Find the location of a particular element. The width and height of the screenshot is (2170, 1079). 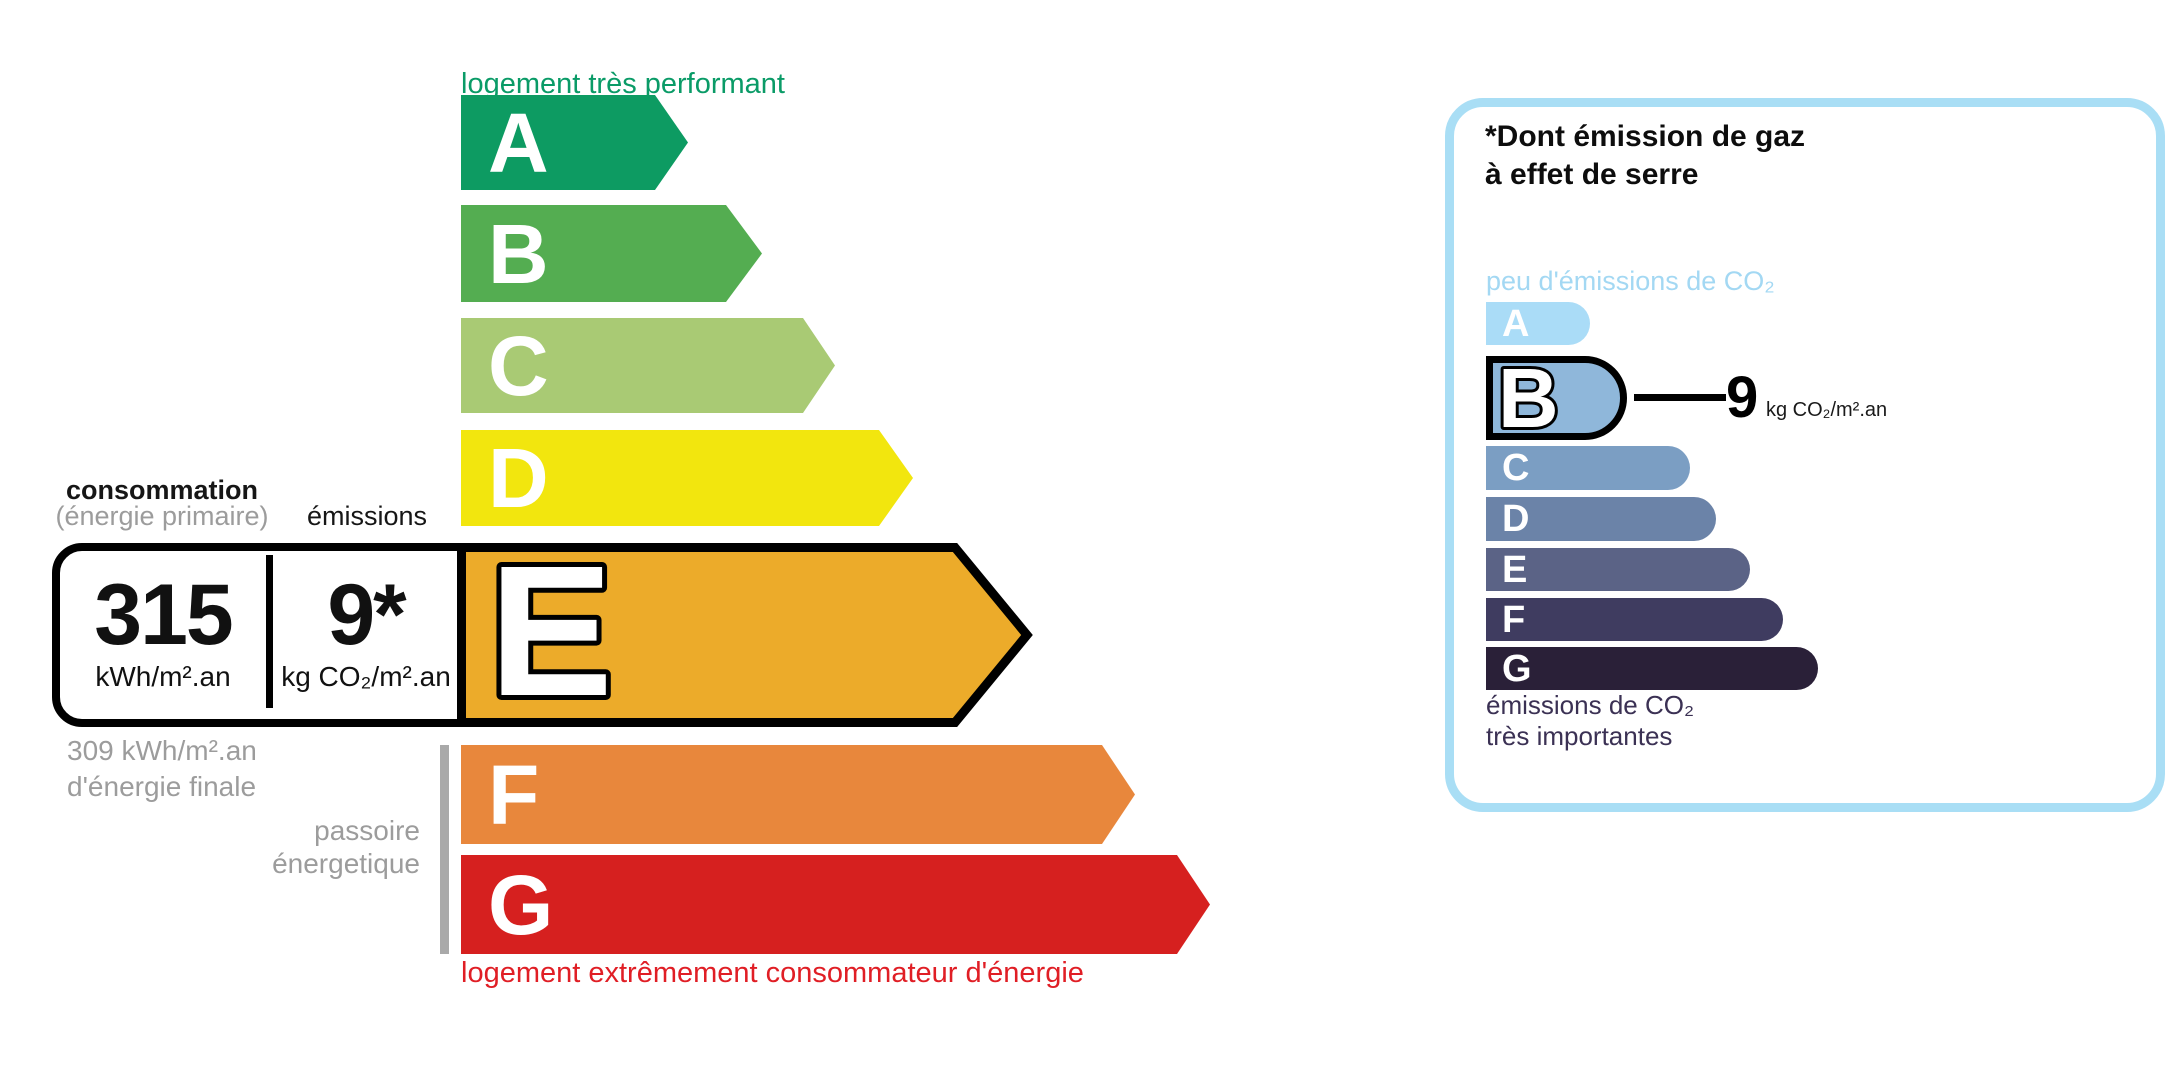

energy-class-arrow-e-current: E is located at coordinates (745, 635).